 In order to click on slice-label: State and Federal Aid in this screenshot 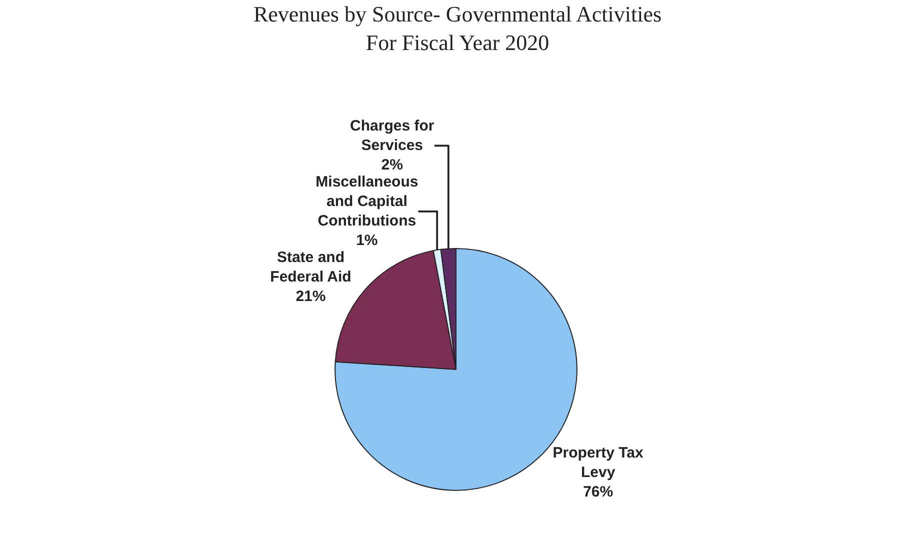, I will do `click(311, 267)`.